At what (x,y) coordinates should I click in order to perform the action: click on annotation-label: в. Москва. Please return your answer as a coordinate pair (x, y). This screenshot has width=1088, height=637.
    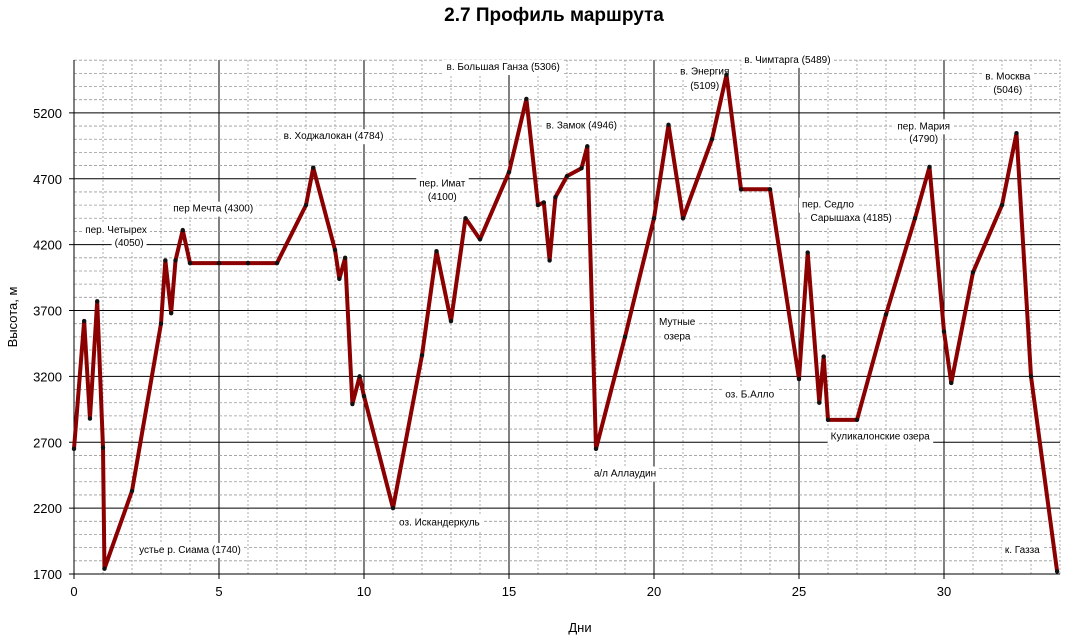
    Looking at the image, I should click on (1007, 76).